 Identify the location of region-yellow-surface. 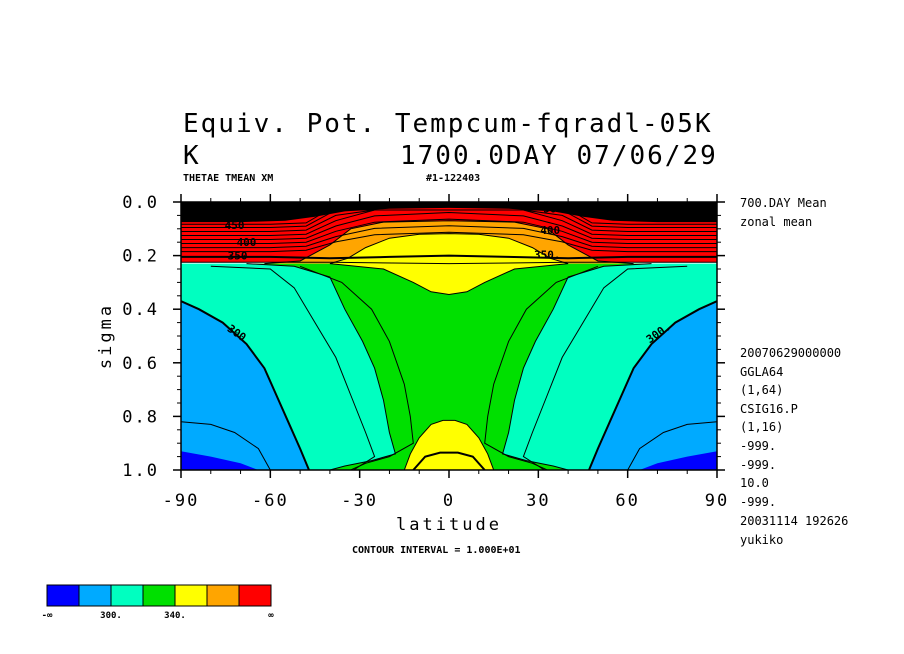
(449, 445).